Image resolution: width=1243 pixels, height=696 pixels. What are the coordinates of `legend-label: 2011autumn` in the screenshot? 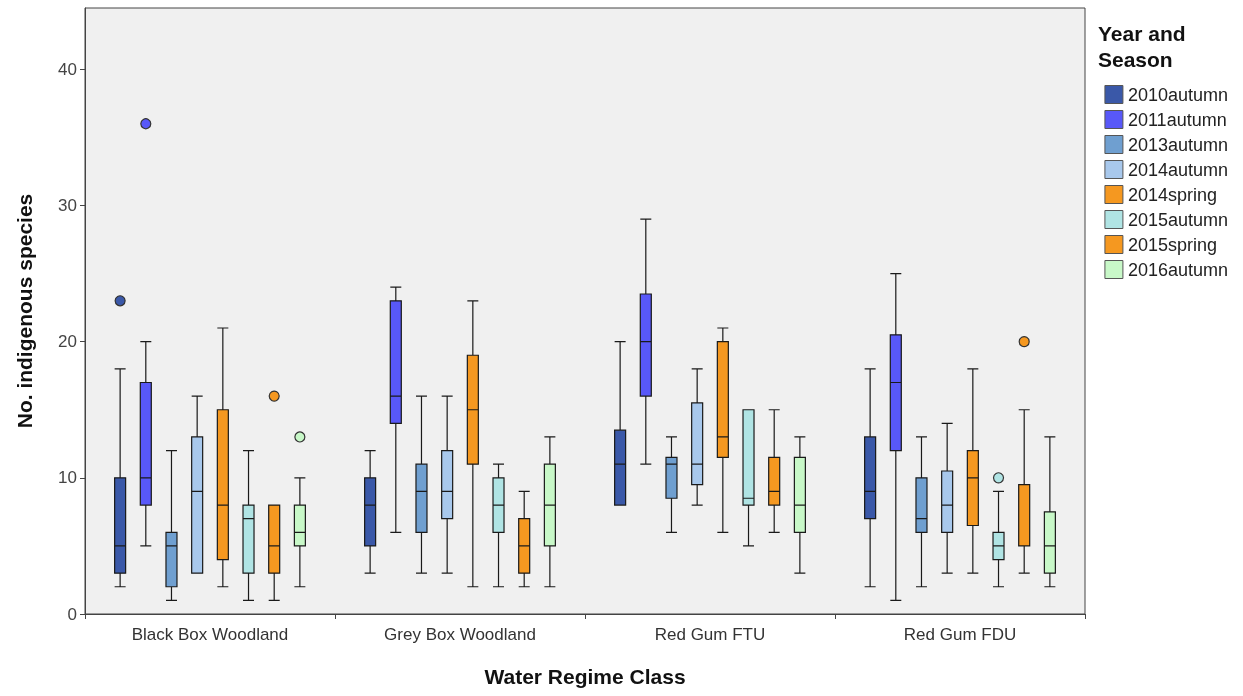 It's located at (1177, 119).